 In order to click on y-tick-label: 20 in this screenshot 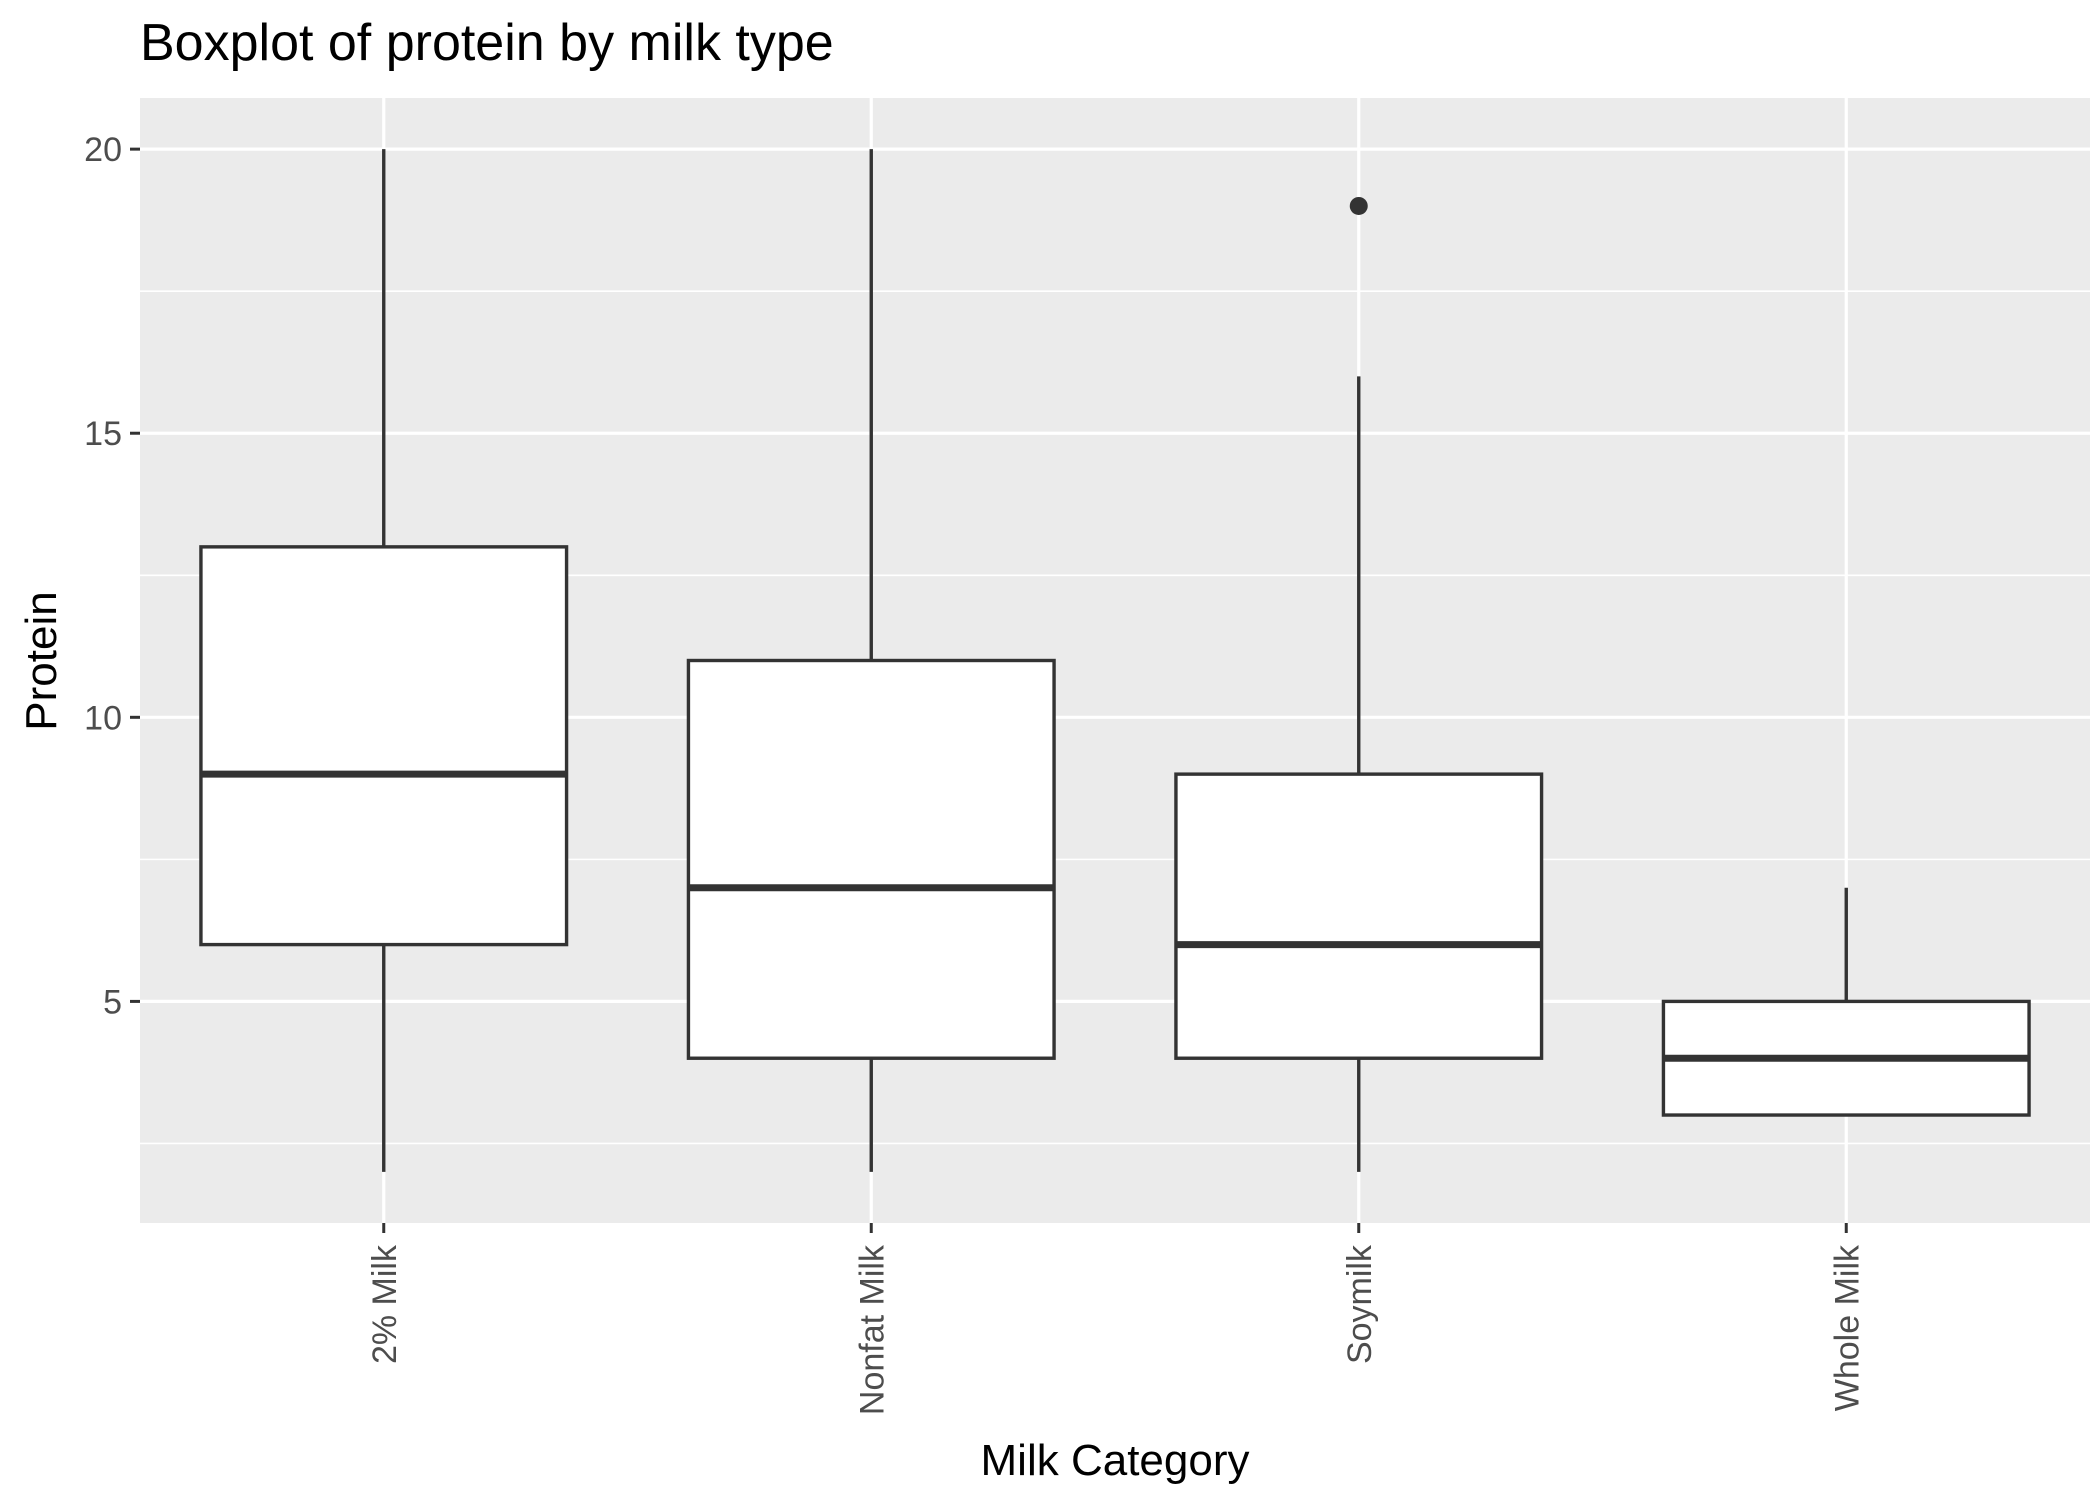, I will do `click(103, 150)`.